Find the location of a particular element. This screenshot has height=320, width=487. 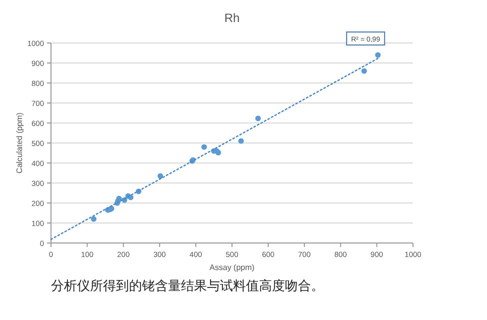

chart-title: Rh is located at coordinates (232, 18).